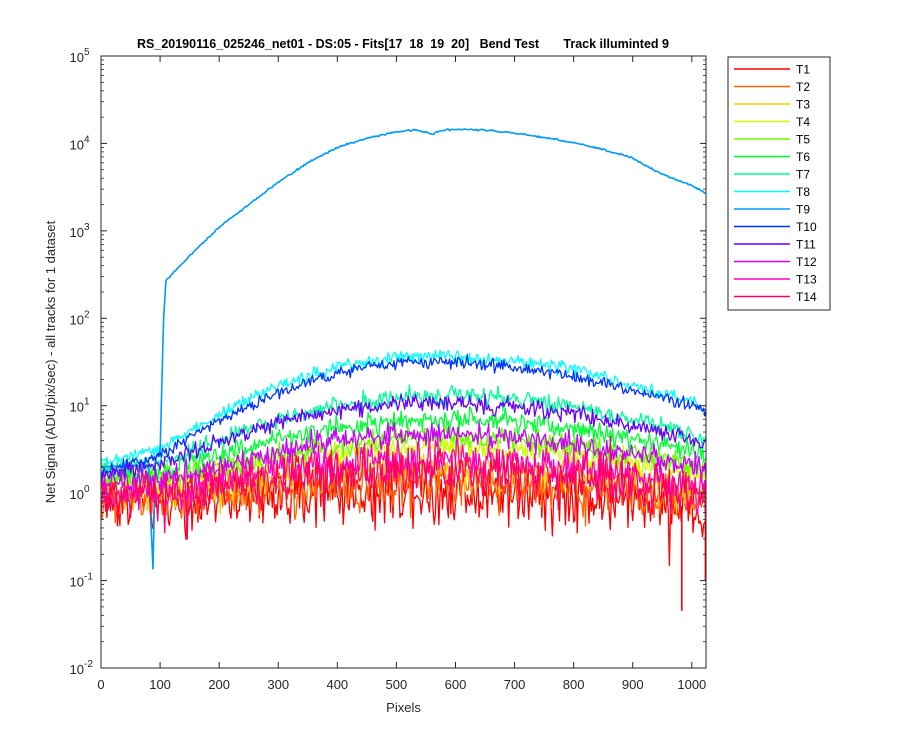 The image size is (900, 750). I want to click on x-tick-label: 600, so click(456, 684).